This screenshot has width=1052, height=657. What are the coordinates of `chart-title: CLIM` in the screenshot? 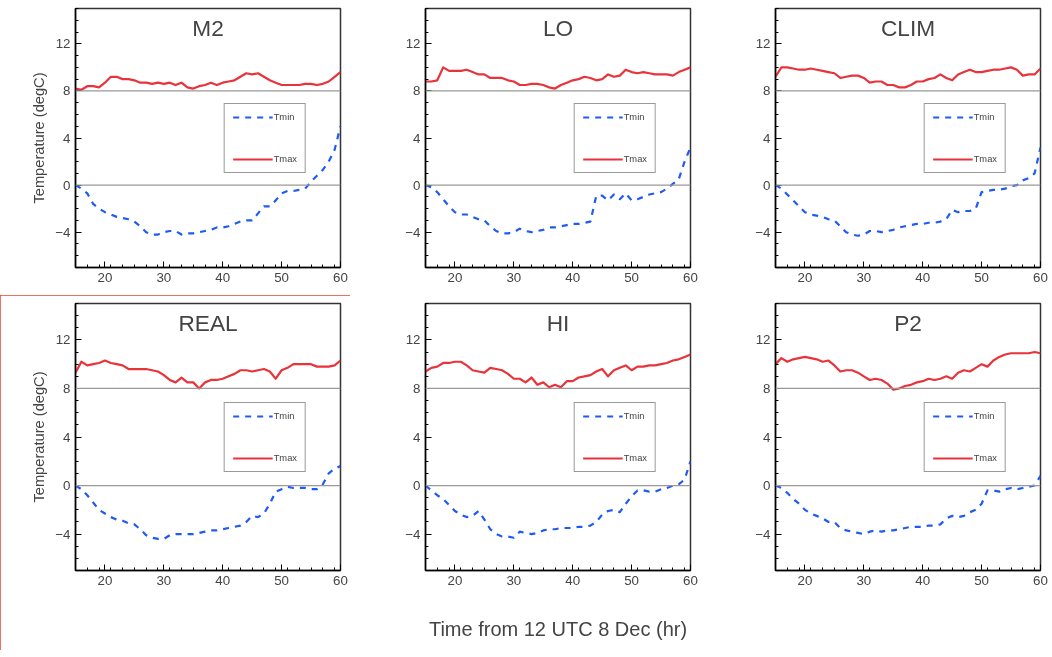 It's located at (908, 27).